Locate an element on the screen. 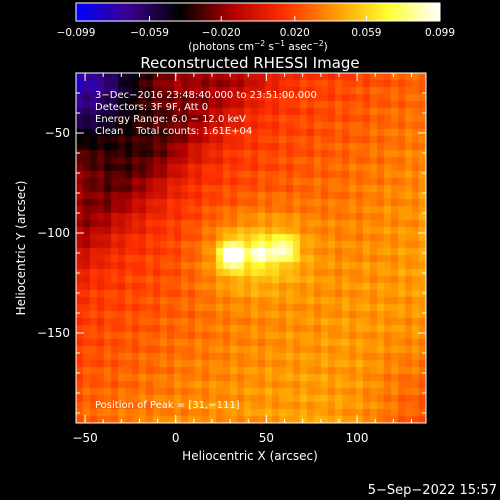 The height and width of the screenshot is (500, 500). colorbar-gradient is located at coordinates (258, 12).